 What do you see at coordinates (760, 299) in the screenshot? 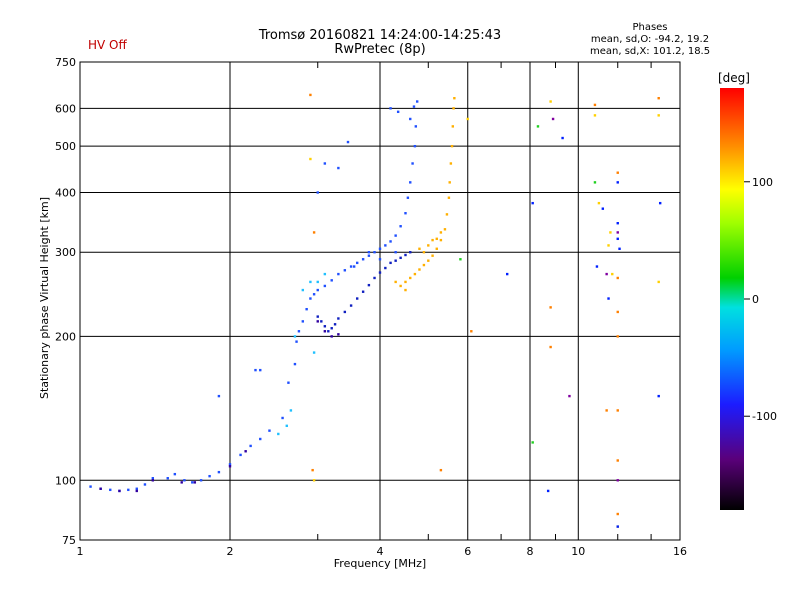
I see `colorbar-ticks: 100 0 -100` at bounding box center [760, 299].